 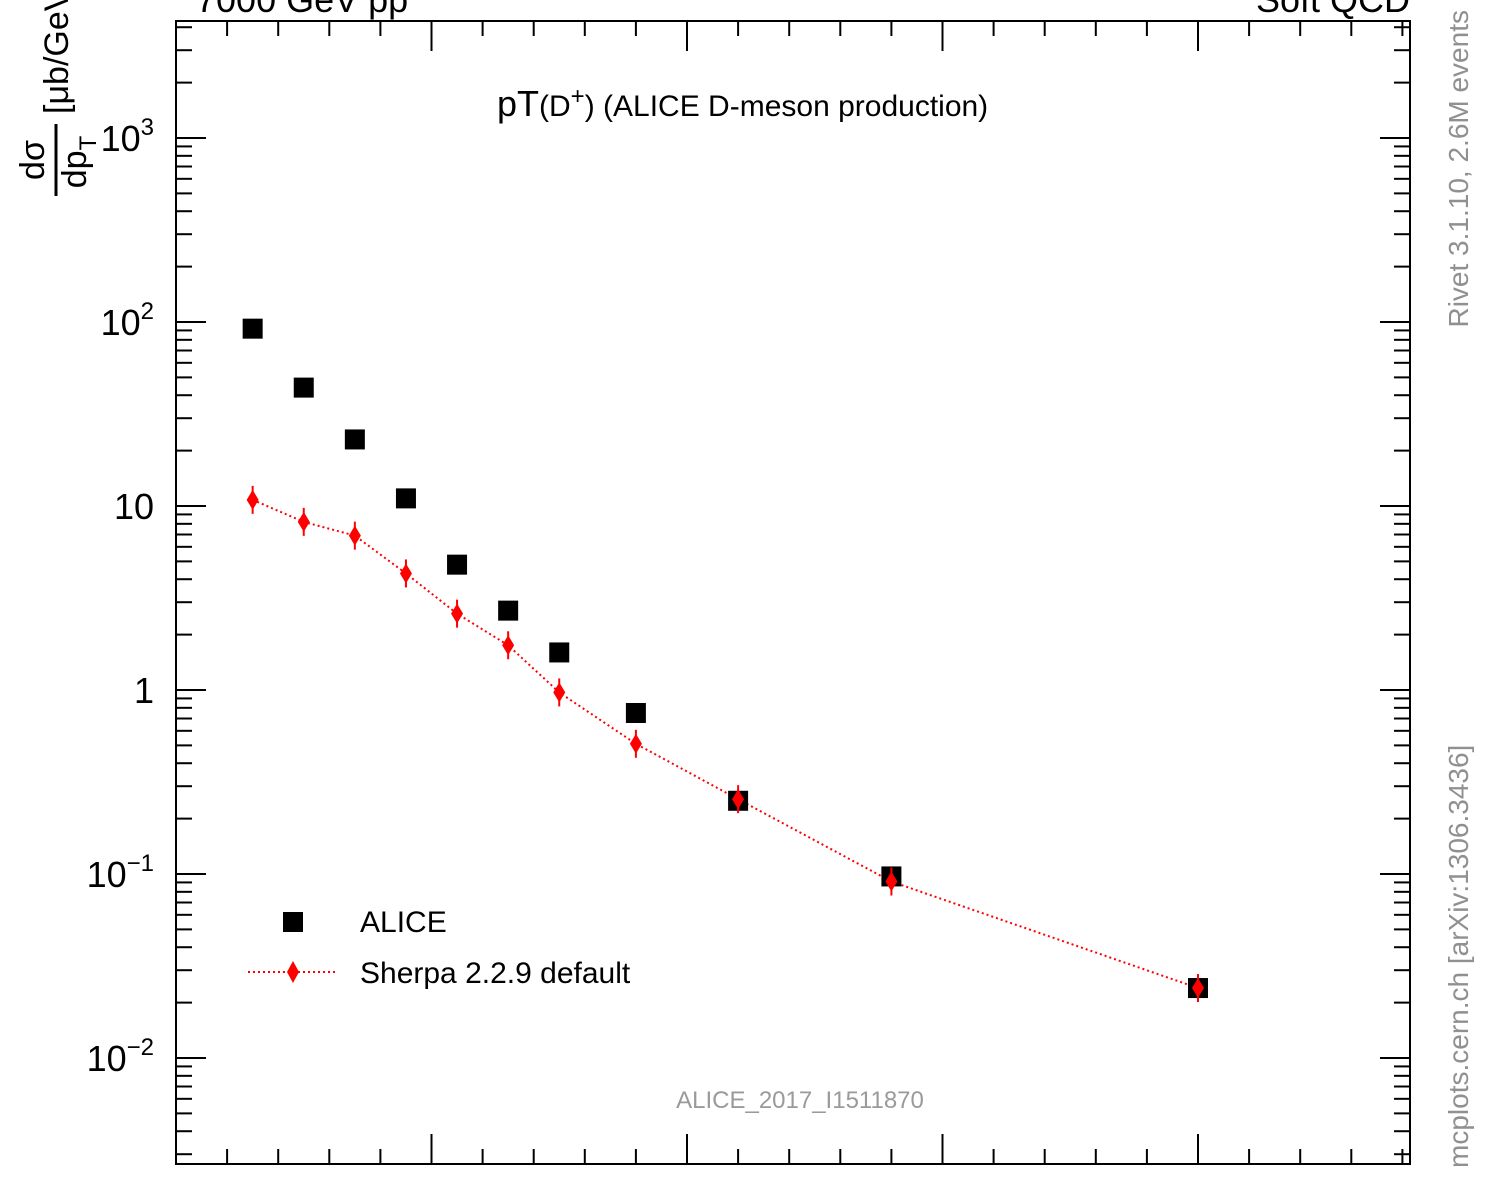 What do you see at coordinates (293, 922) in the screenshot?
I see `legend-alice-marker` at bounding box center [293, 922].